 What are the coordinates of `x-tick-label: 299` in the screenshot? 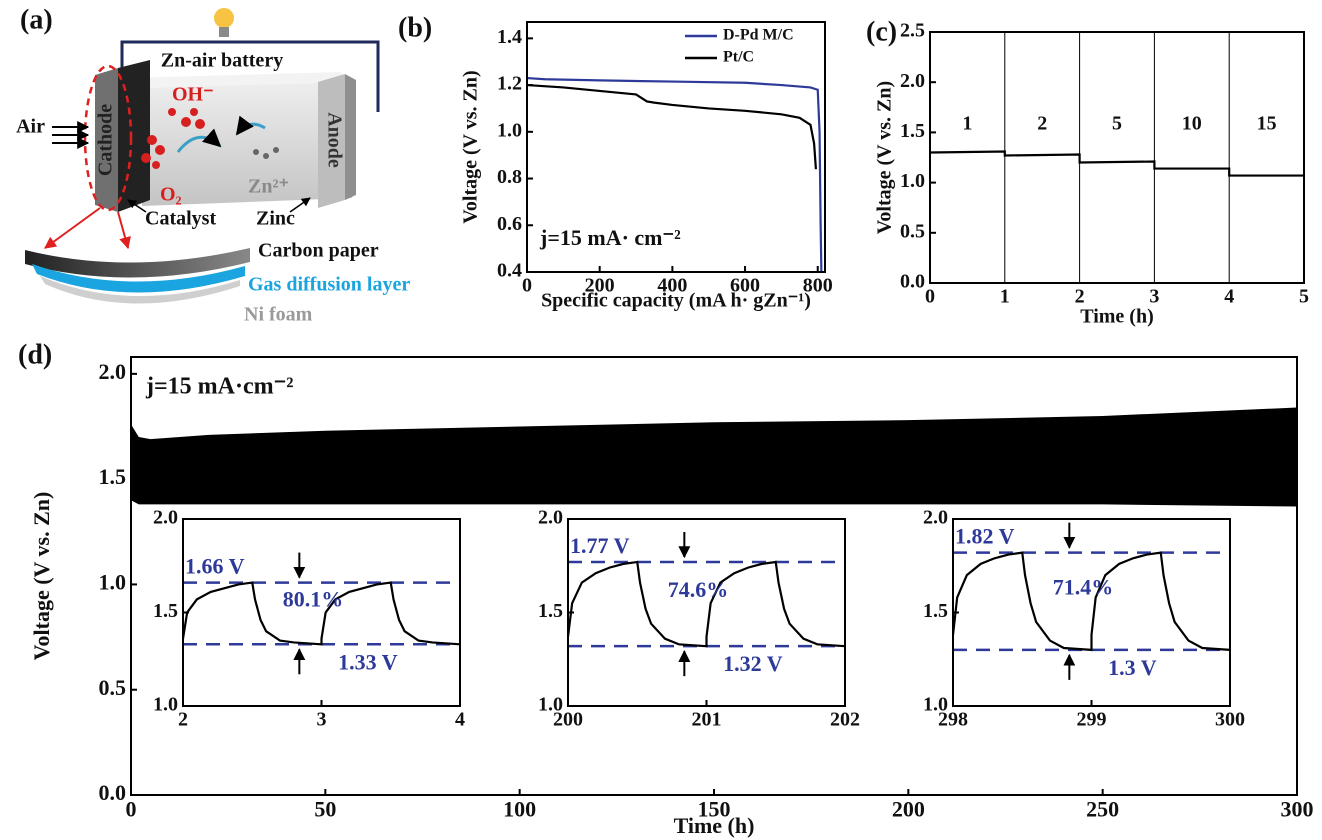 It's located at (1092, 720).